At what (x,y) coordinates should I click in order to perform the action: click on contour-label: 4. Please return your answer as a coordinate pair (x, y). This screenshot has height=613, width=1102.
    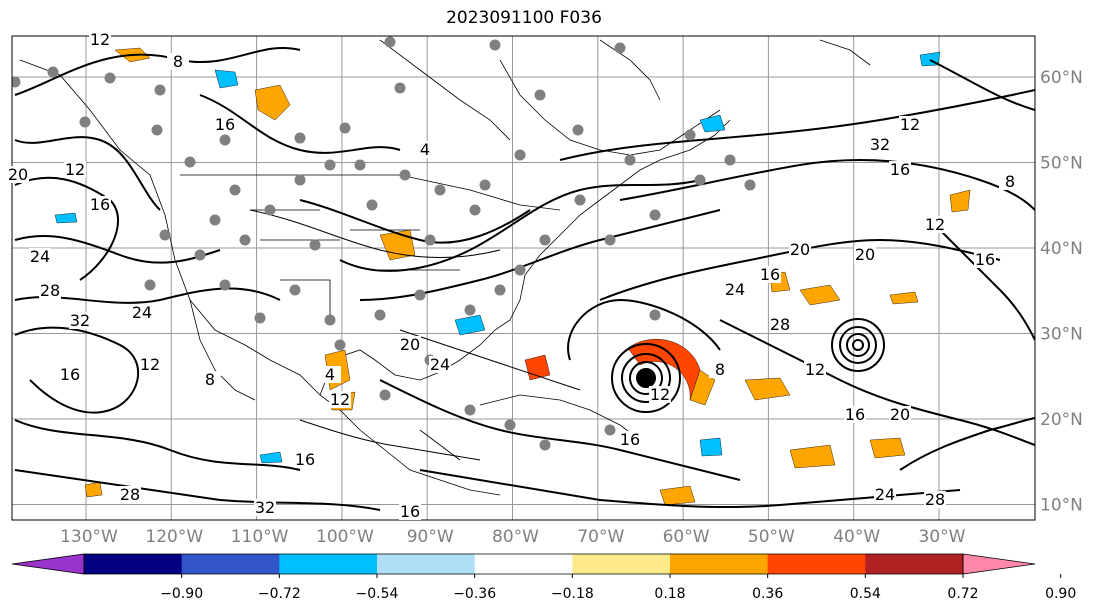
    Looking at the image, I should click on (425, 149).